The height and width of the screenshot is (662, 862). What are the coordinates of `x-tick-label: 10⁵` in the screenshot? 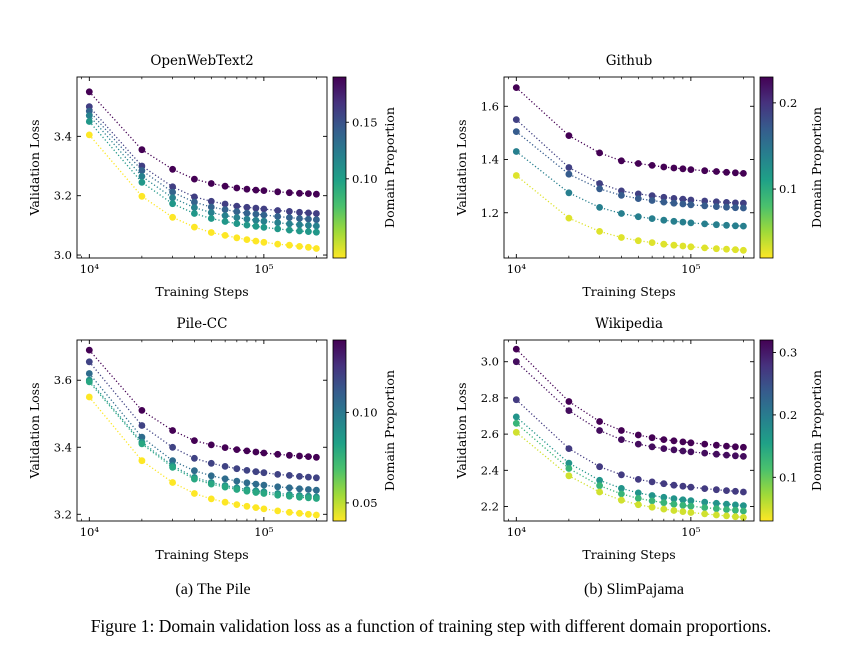 It's located at (264, 532).